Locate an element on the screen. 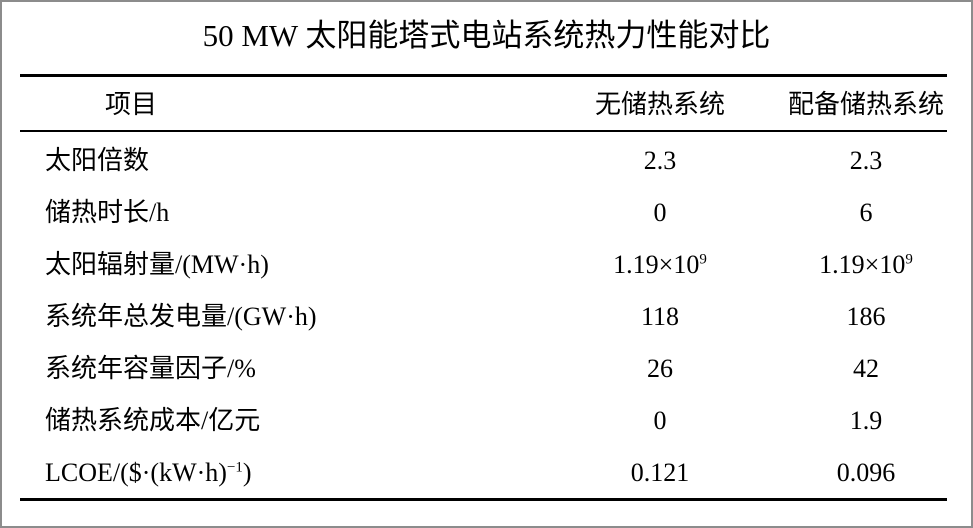  cell-no-storage: 0.121 is located at coordinates (660, 472).